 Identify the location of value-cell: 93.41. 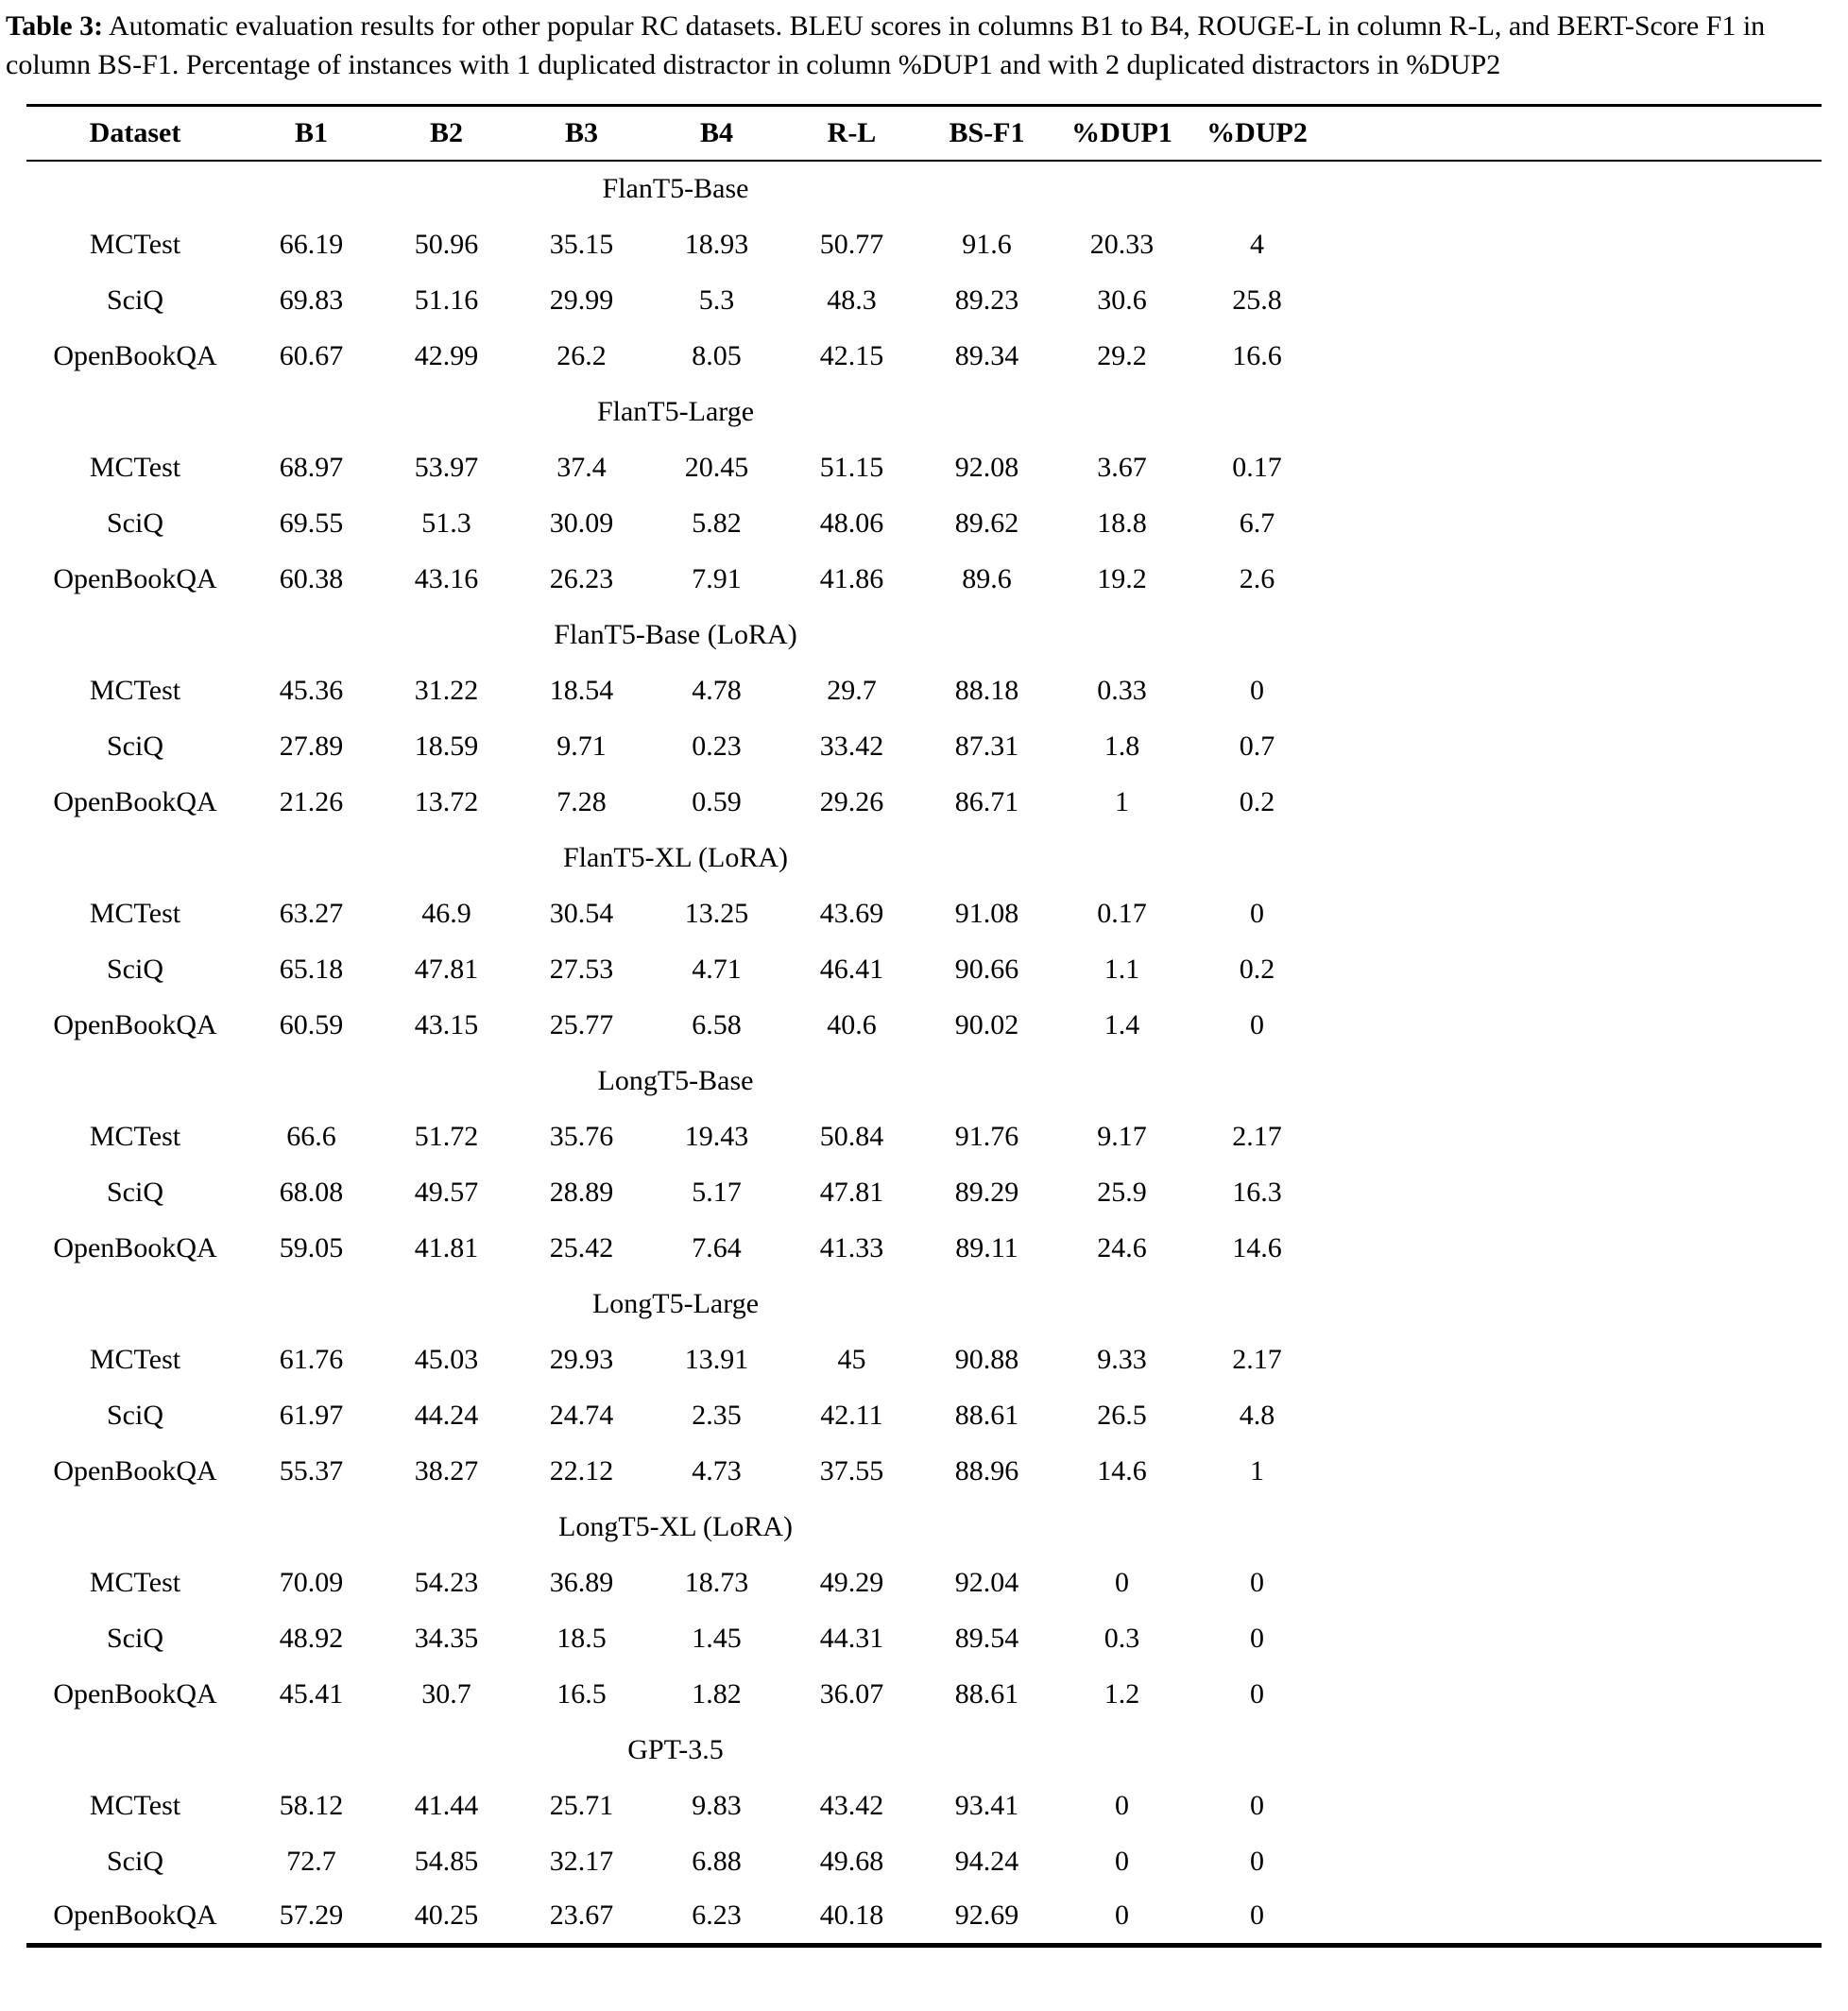
(986, 1805).